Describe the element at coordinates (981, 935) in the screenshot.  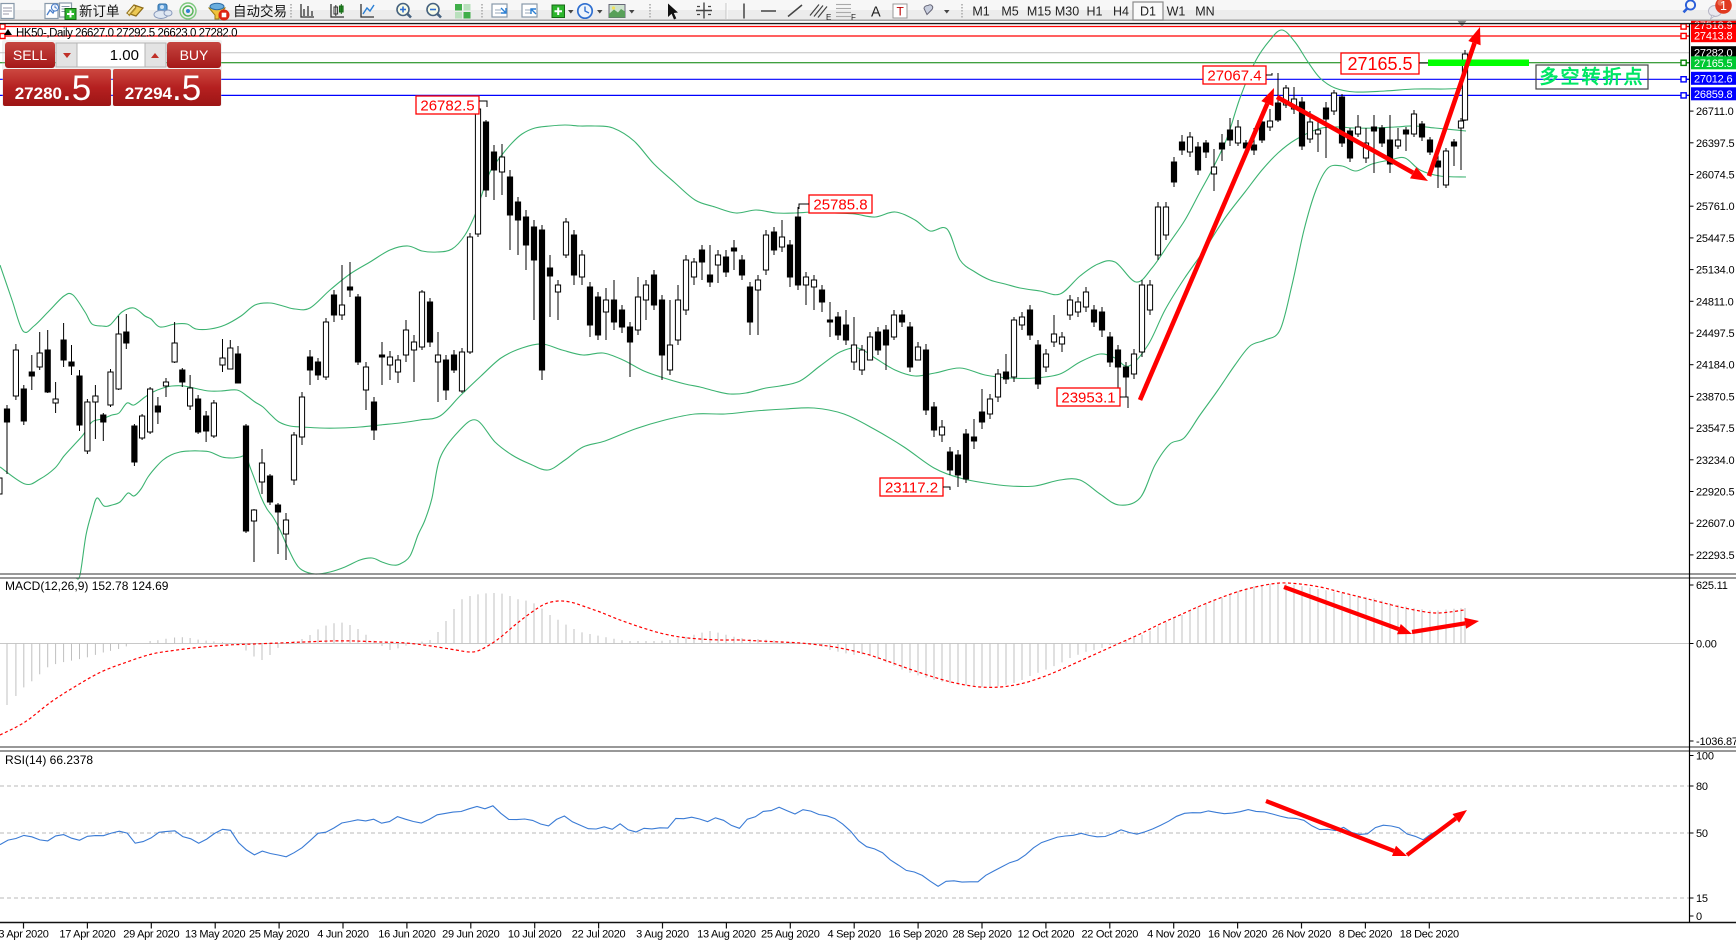
I see `svg-text: 28 Sep 2020` at that location.